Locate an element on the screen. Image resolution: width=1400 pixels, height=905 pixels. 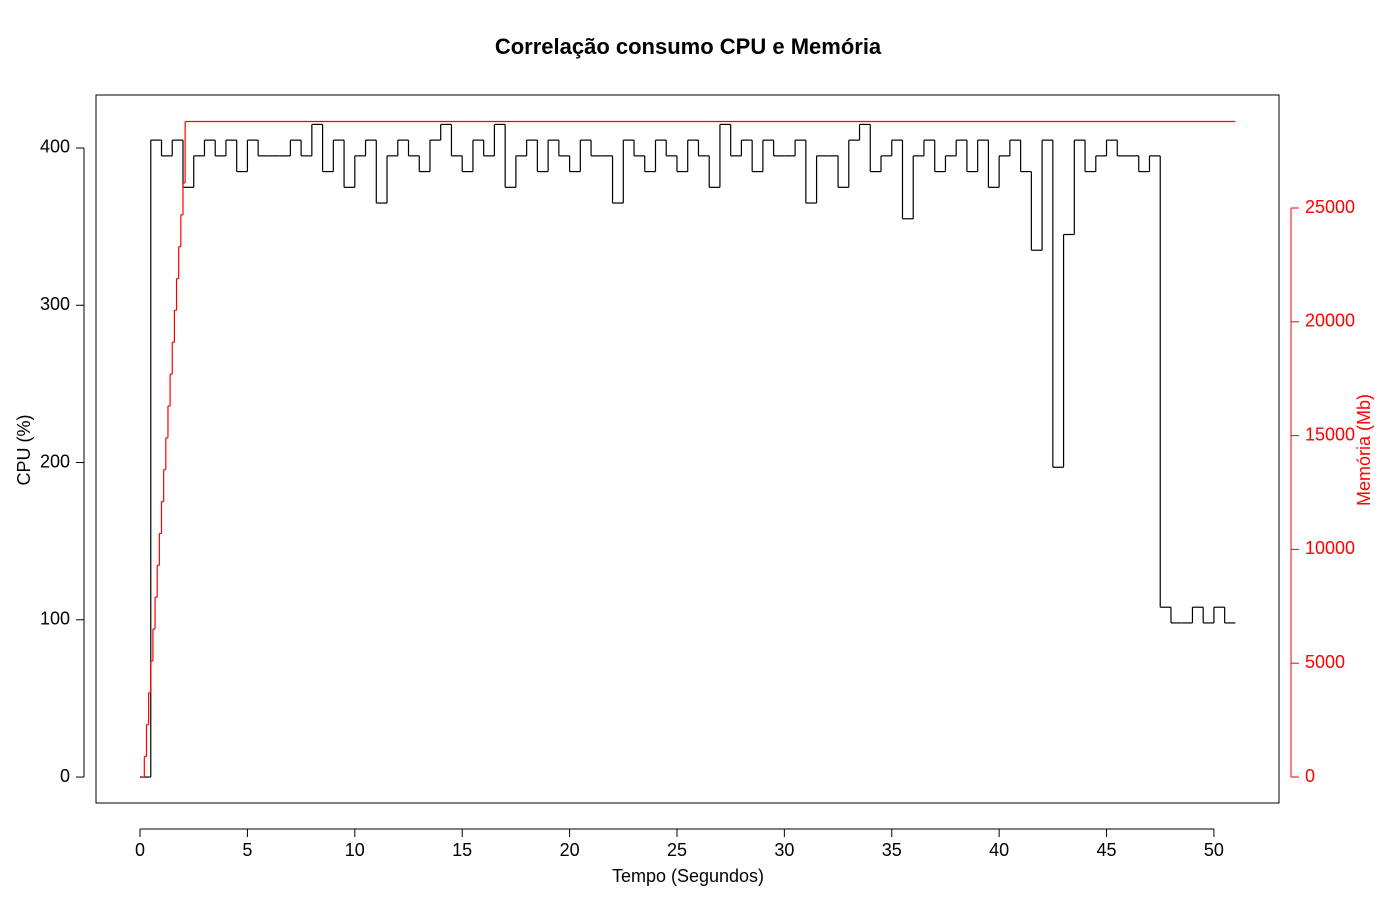
x-tick-label: 5 is located at coordinates (247, 850).